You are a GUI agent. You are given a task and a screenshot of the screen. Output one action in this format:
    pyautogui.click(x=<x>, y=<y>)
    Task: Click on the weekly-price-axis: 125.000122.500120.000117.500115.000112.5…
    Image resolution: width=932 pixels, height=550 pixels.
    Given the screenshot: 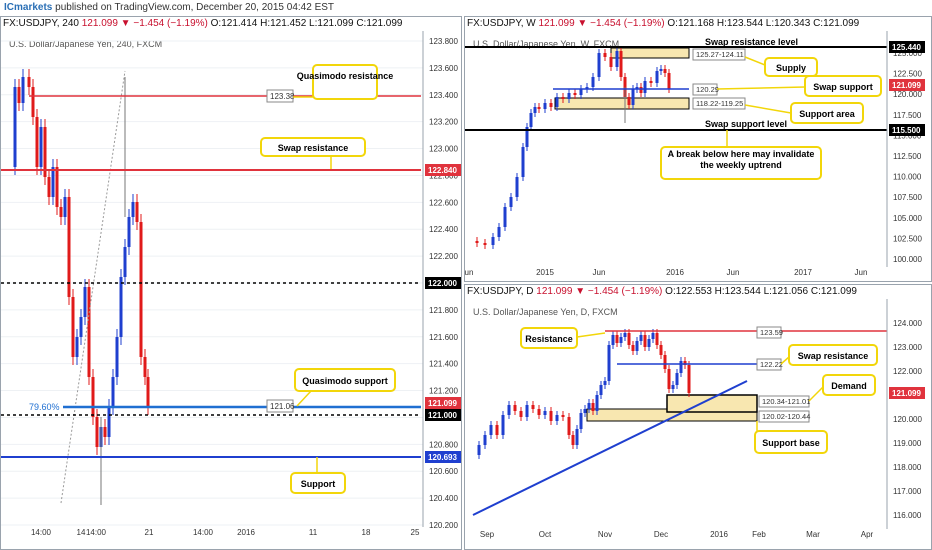 What is the action you would take?
    pyautogui.click(x=905, y=149)
    